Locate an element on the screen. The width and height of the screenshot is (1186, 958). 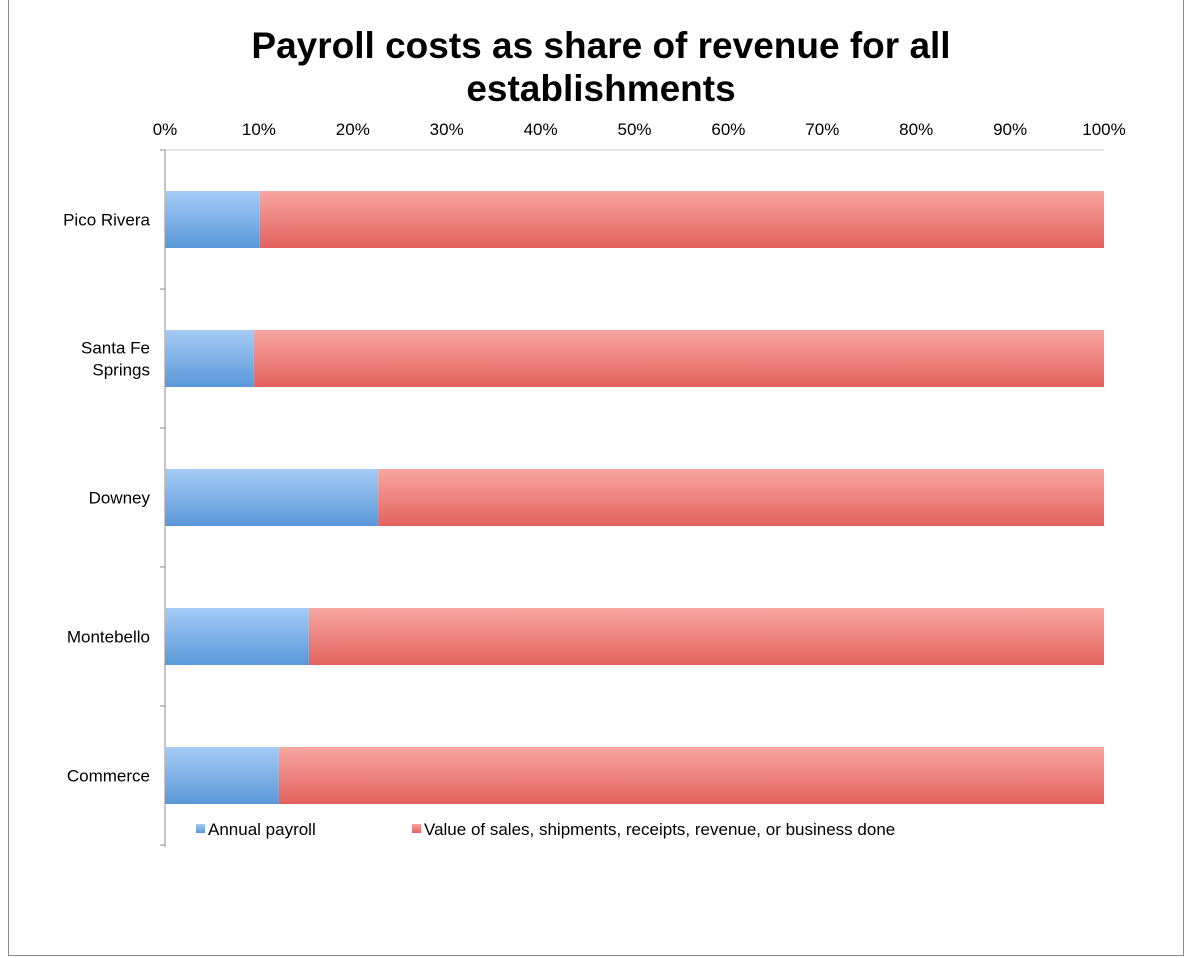
x-tick-label: 60% is located at coordinates (728, 129).